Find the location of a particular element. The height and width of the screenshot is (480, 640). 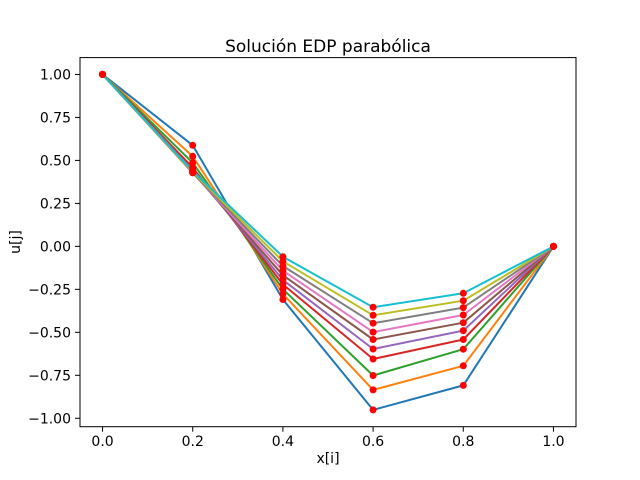

x-tick-label: 0.8 is located at coordinates (463, 442).